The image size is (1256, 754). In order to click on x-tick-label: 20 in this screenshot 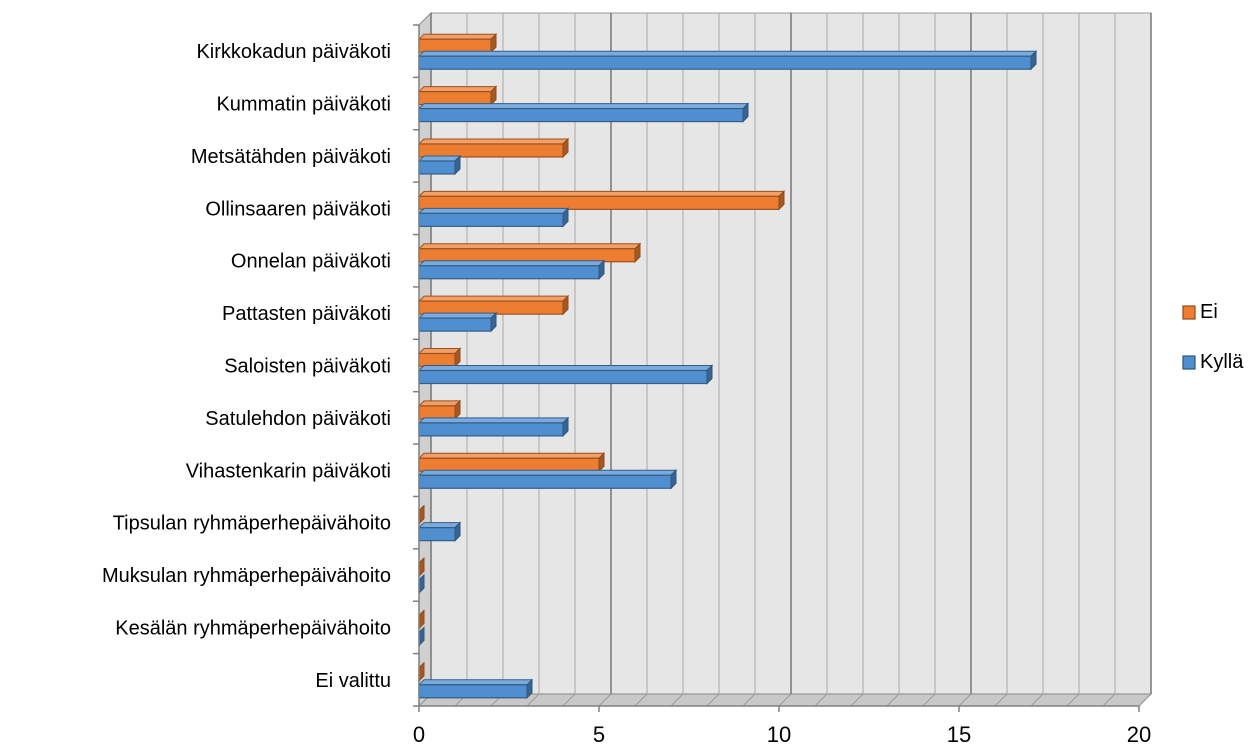, I will do `click(1139, 734)`.